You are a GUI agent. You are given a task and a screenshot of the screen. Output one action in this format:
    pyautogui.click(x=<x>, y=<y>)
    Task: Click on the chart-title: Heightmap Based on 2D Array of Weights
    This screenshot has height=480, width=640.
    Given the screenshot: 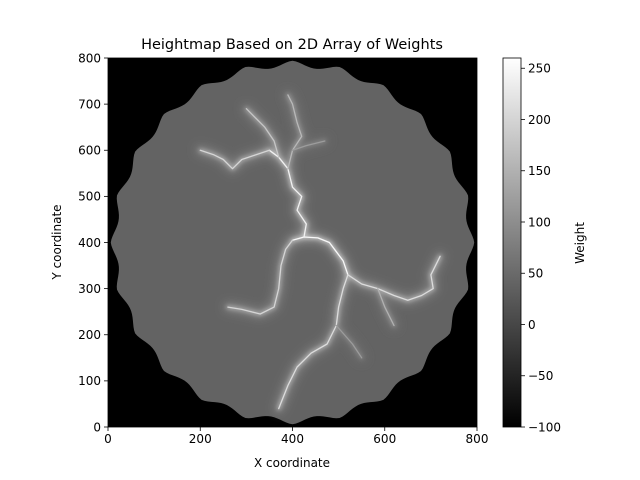 What is the action you would take?
    pyautogui.click(x=292, y=45)
    